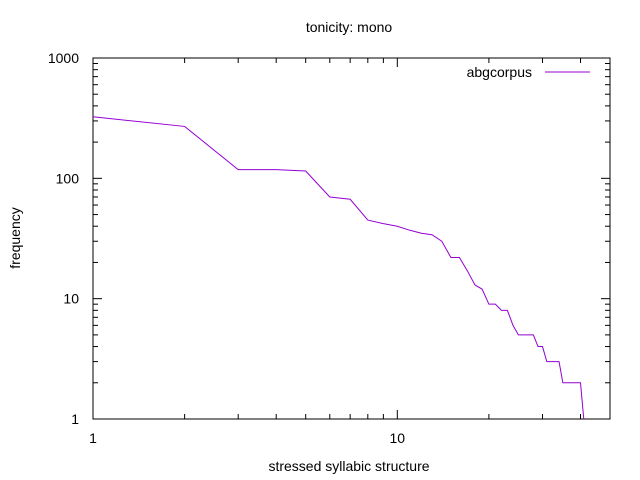 Image resolution: width=640 pixels, height=480 pixels. Describe the element at coordinates (499, 72) in the screenshot. I see `legend-label: abgcorpus` at that location.